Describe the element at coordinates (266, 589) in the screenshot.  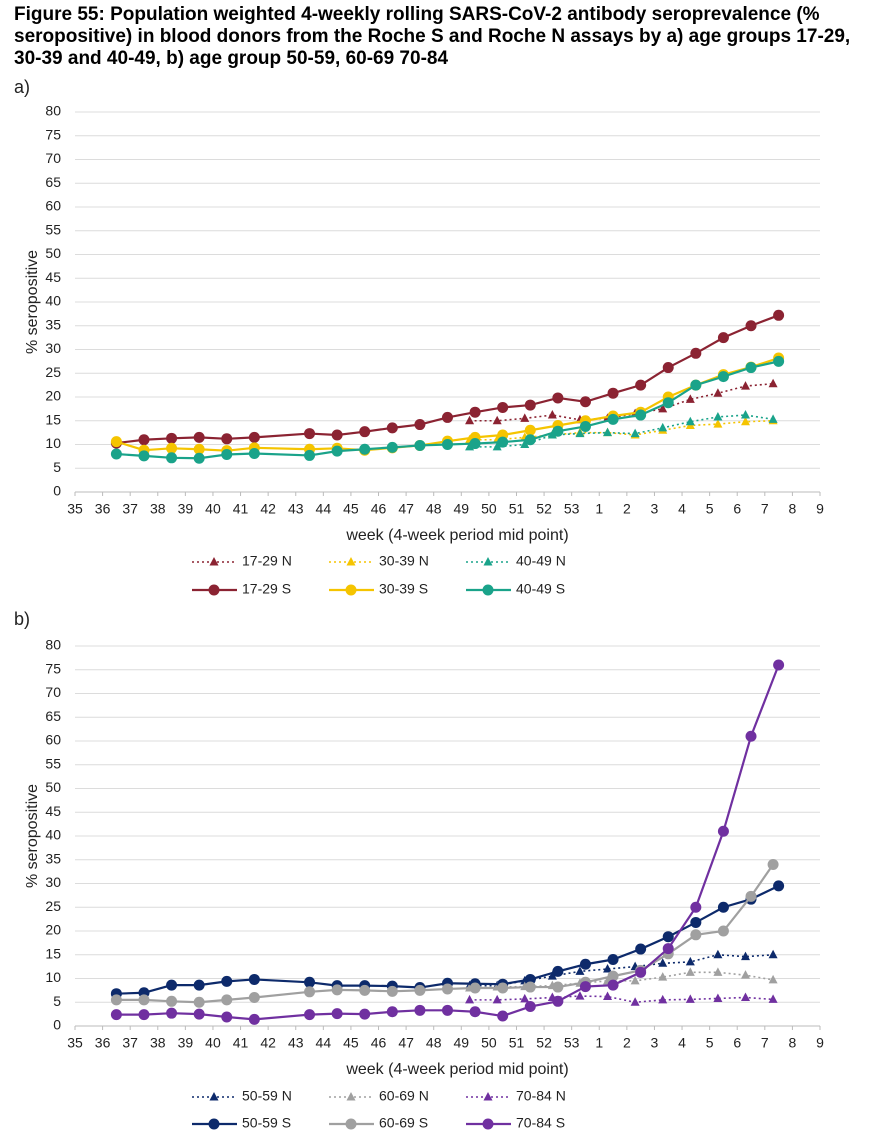
I see `legend-label: 17-29 S` at that location.